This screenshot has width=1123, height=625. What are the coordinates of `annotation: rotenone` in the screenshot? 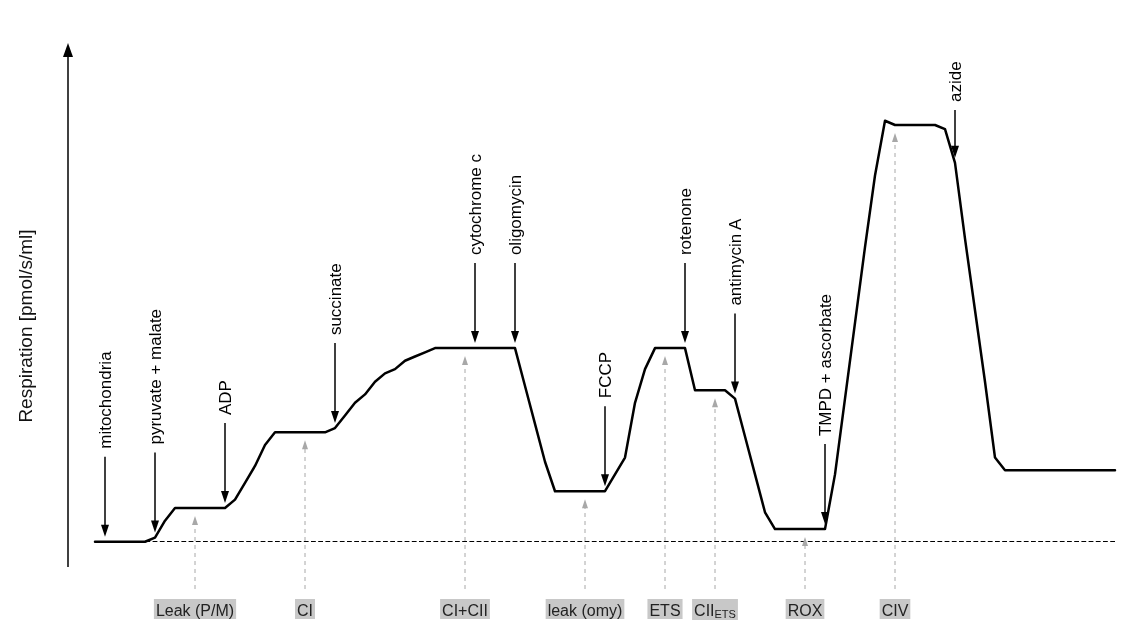 It's located at (685, 221).